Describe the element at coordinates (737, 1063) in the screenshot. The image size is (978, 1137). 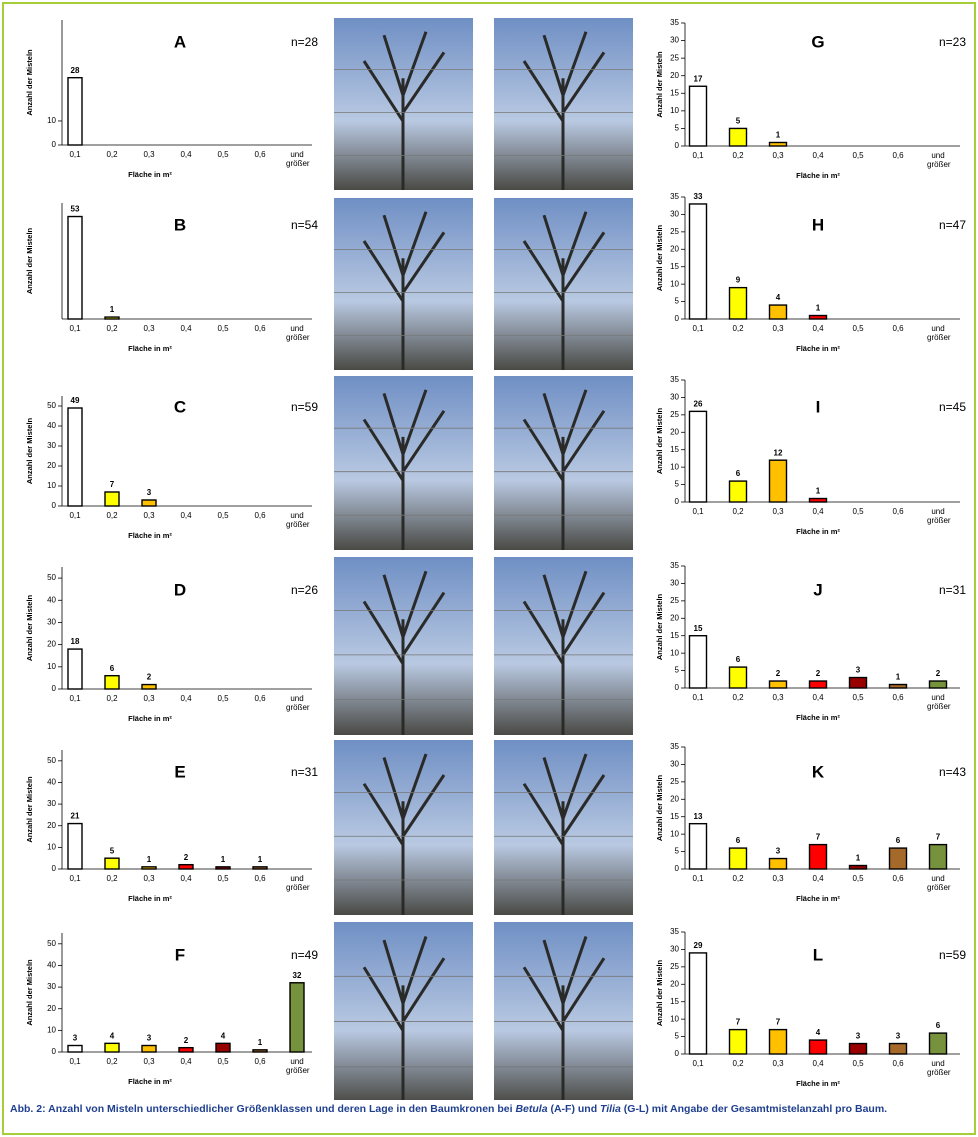
I see `x-tick-label-box: 0,2` at that location.